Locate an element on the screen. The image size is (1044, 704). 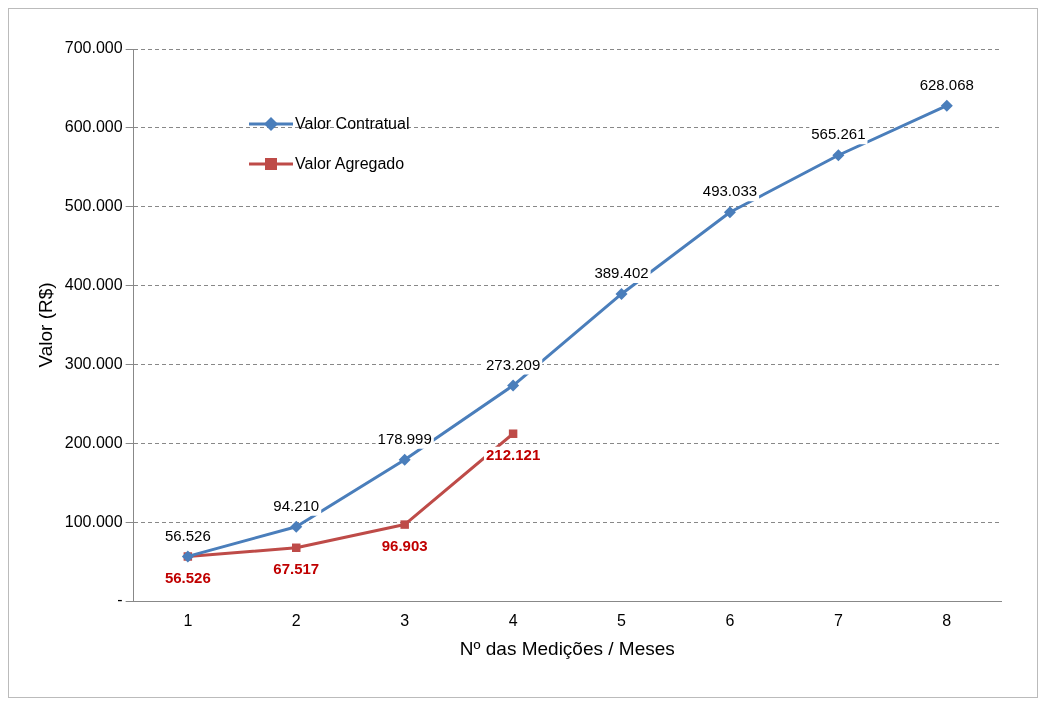
y-tick-label: 200.000 is located at coordinates (93, 442).